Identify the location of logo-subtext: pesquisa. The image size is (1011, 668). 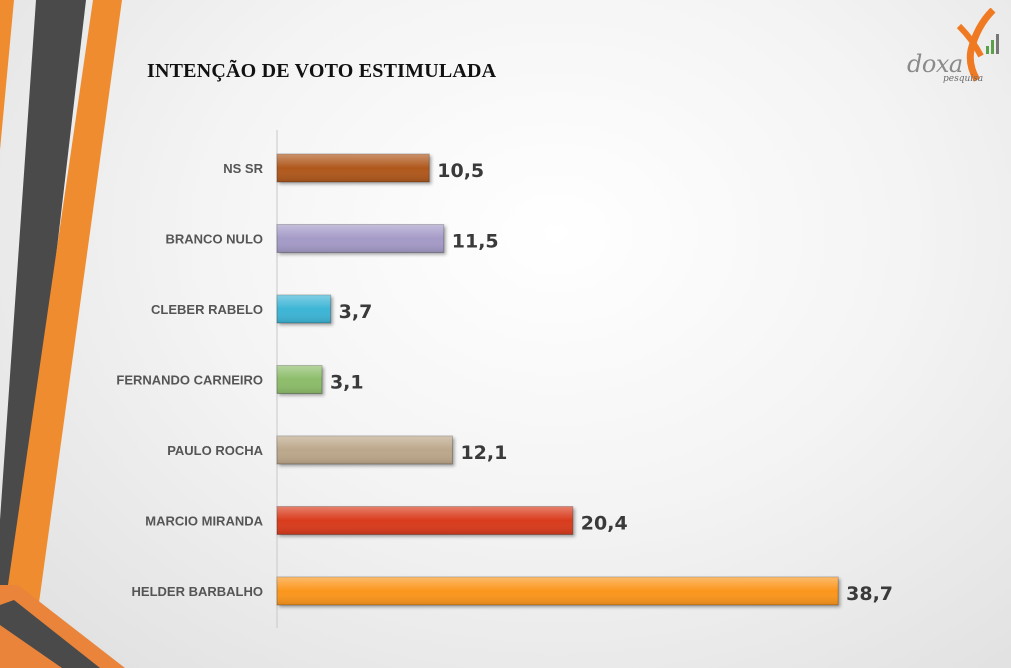
(963, 79).